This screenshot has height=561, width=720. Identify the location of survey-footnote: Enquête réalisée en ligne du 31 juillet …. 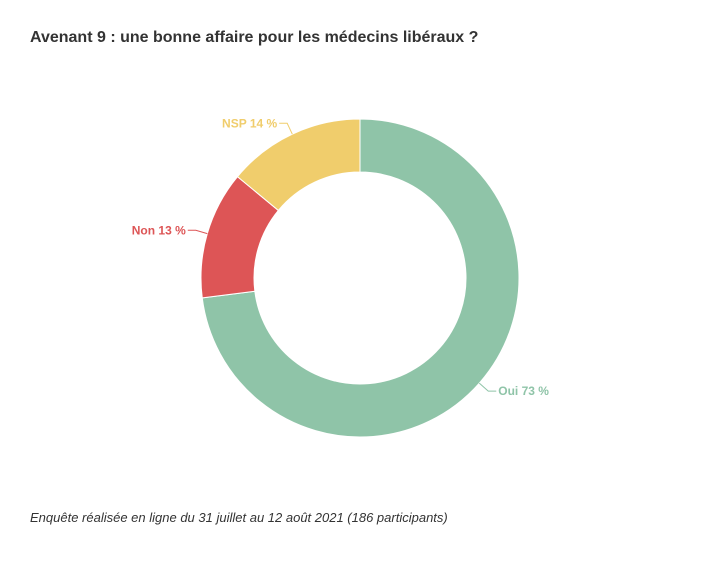
(239, 517).